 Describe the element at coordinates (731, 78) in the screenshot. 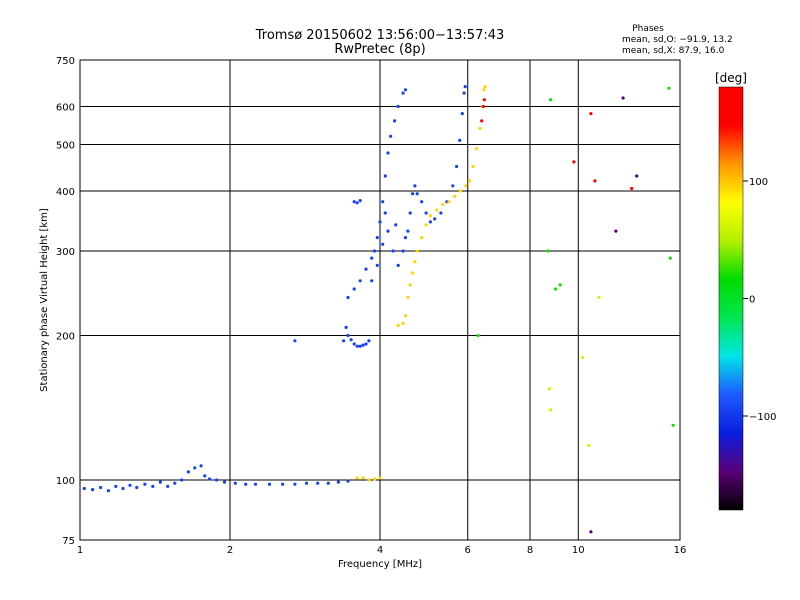

I see `colorbar-label: [deg]` at that location.